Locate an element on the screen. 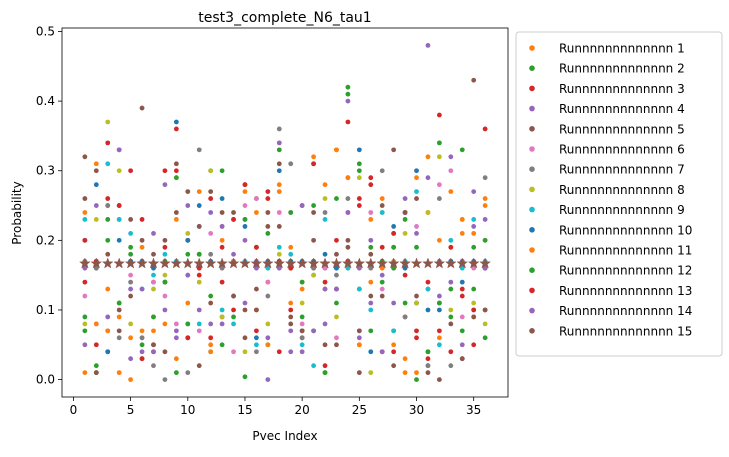  x-tick-label: 30 is located at coordinates (416, 410).